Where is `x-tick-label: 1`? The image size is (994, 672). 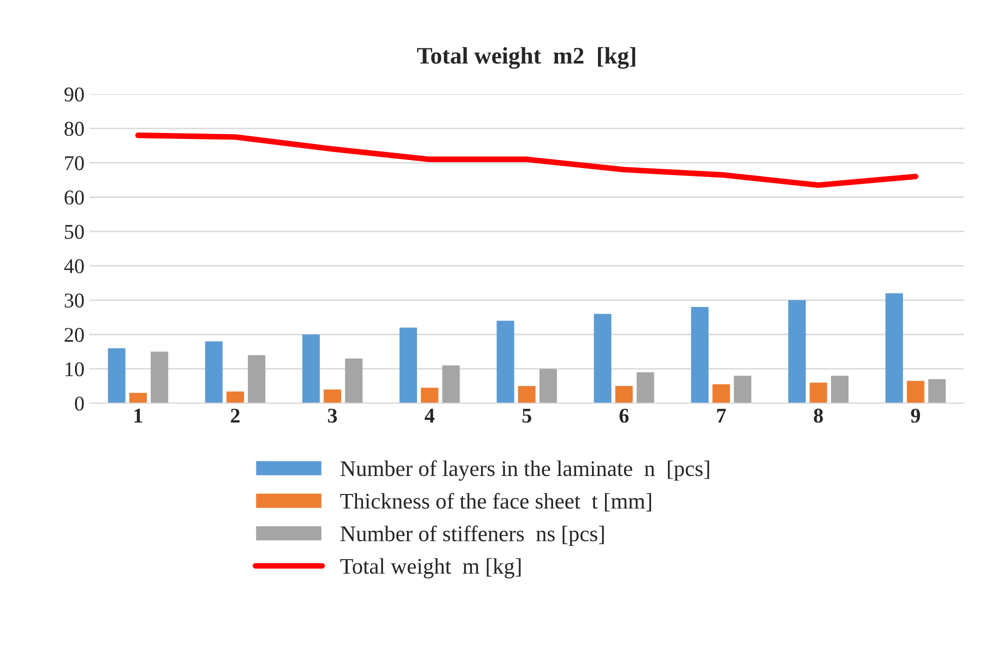
x-tick-label: 1 is located at coordinates (138, 415).